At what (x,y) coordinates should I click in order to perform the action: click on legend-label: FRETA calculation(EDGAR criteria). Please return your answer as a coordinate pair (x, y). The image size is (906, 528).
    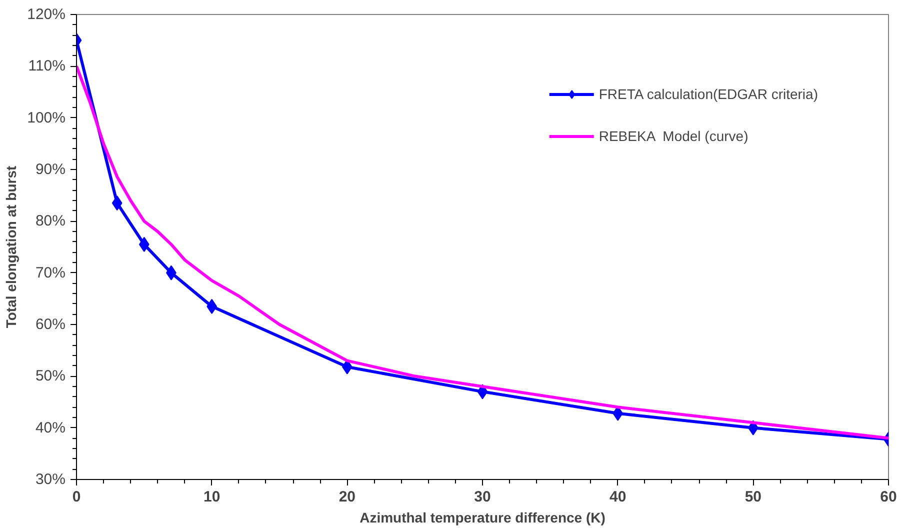
    Looking at the image, I should click on (708, 94).